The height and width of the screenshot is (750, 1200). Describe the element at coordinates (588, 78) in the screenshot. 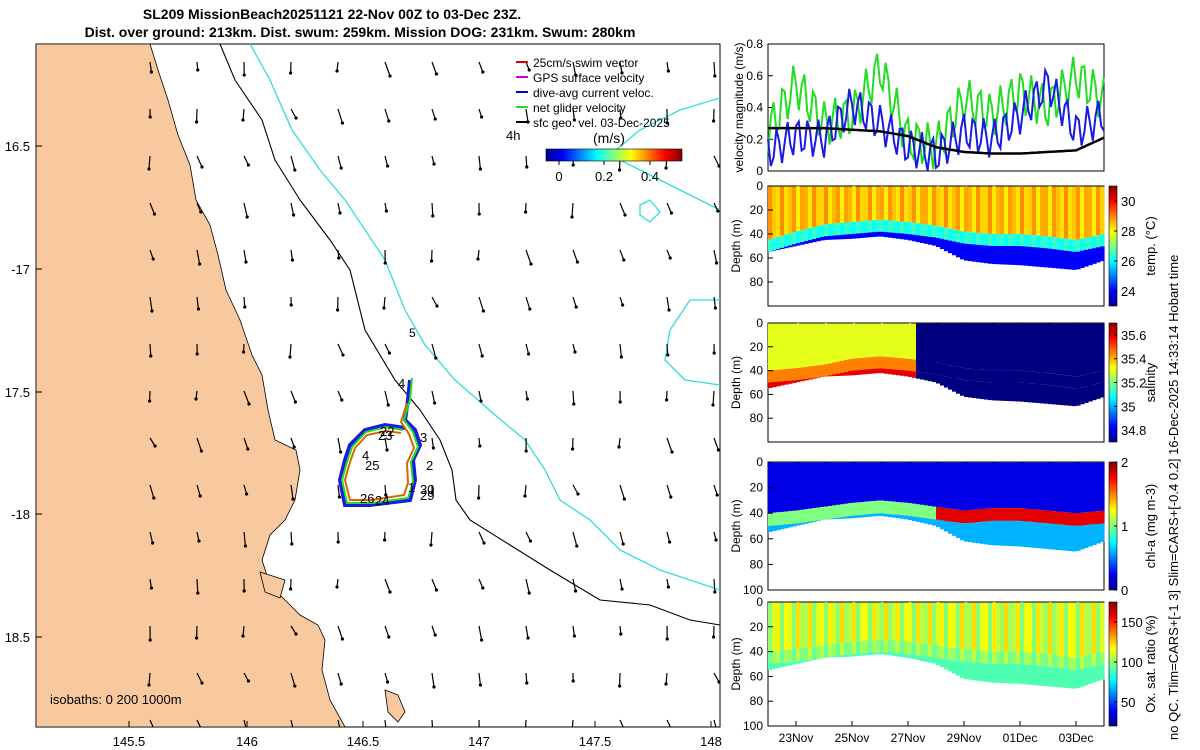

I see `legend-label: GPS surface velocity` at that location.